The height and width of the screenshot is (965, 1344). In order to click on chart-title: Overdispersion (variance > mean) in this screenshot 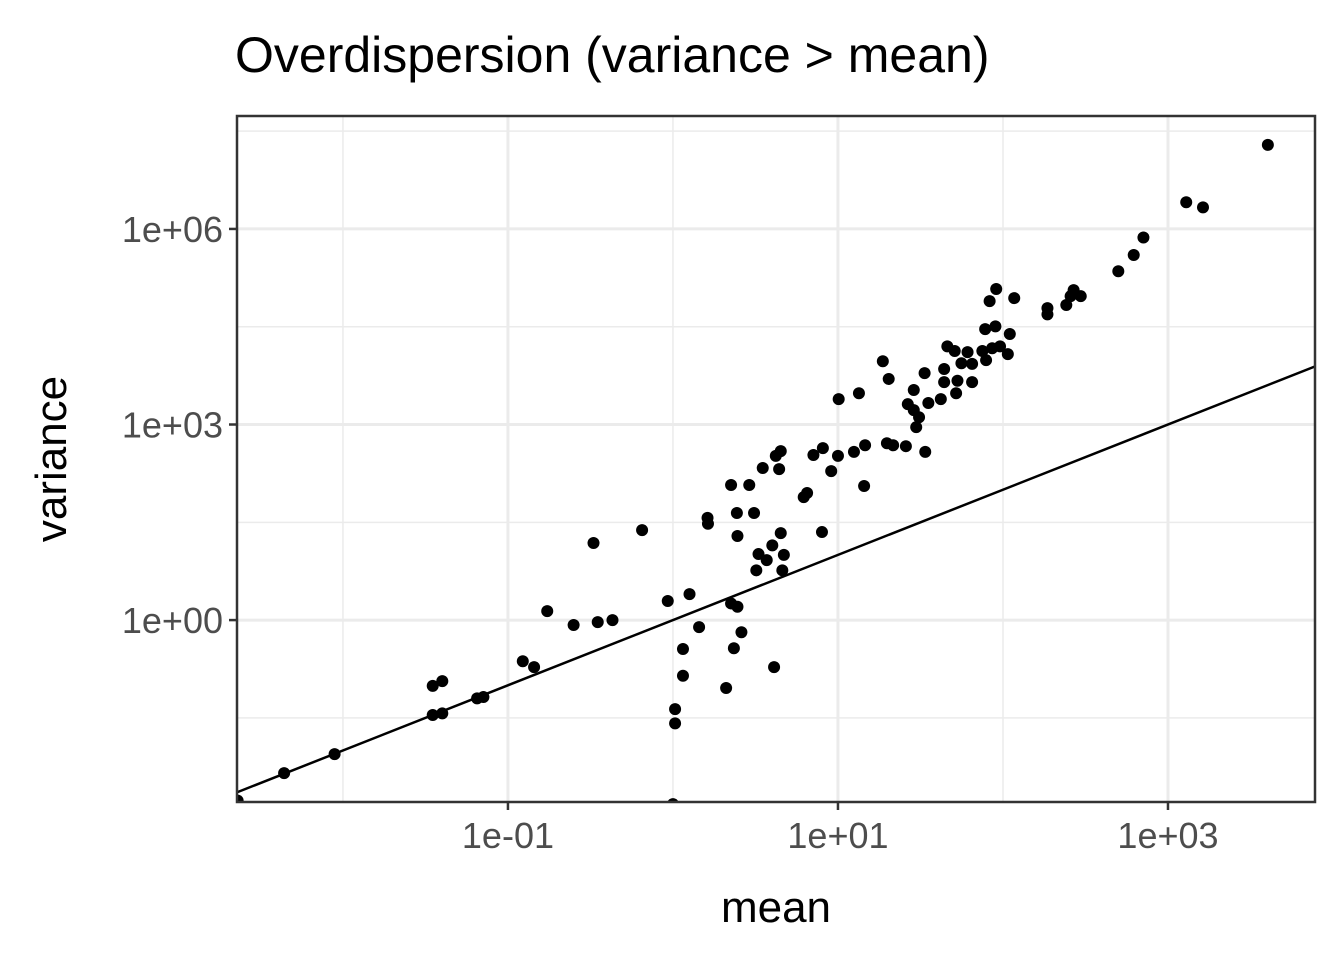, I will do `click(612, 55)`.